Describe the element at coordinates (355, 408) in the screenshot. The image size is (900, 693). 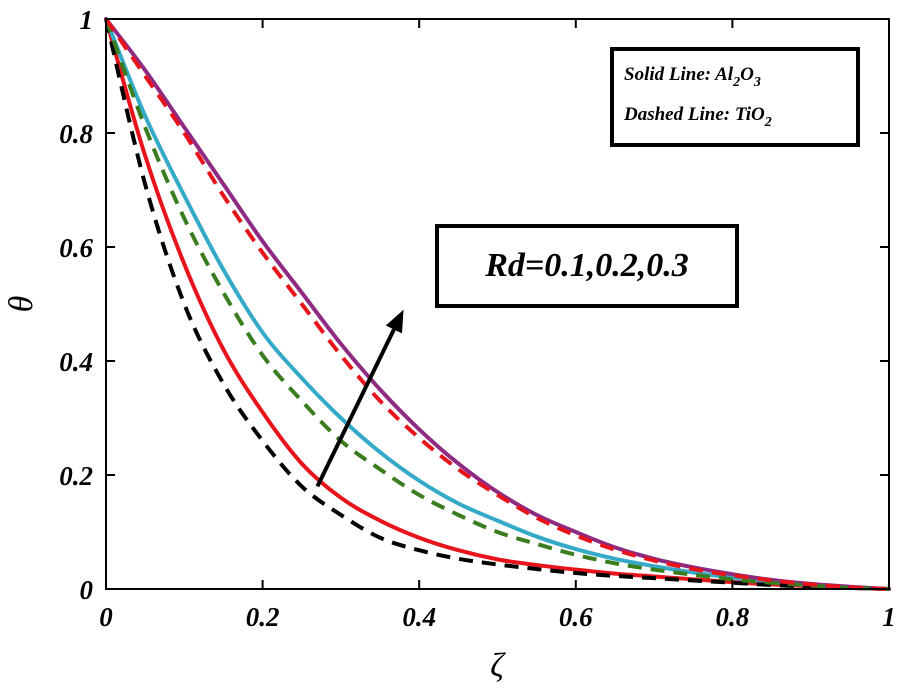
I see `annotation-arrow-shaft` at that location.